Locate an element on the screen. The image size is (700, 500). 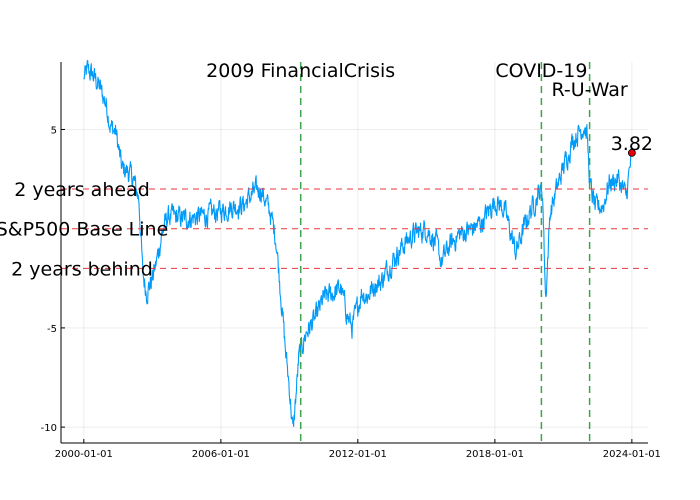
x-tick-label: 2000-01-01 is located at coordinates (84, 454).